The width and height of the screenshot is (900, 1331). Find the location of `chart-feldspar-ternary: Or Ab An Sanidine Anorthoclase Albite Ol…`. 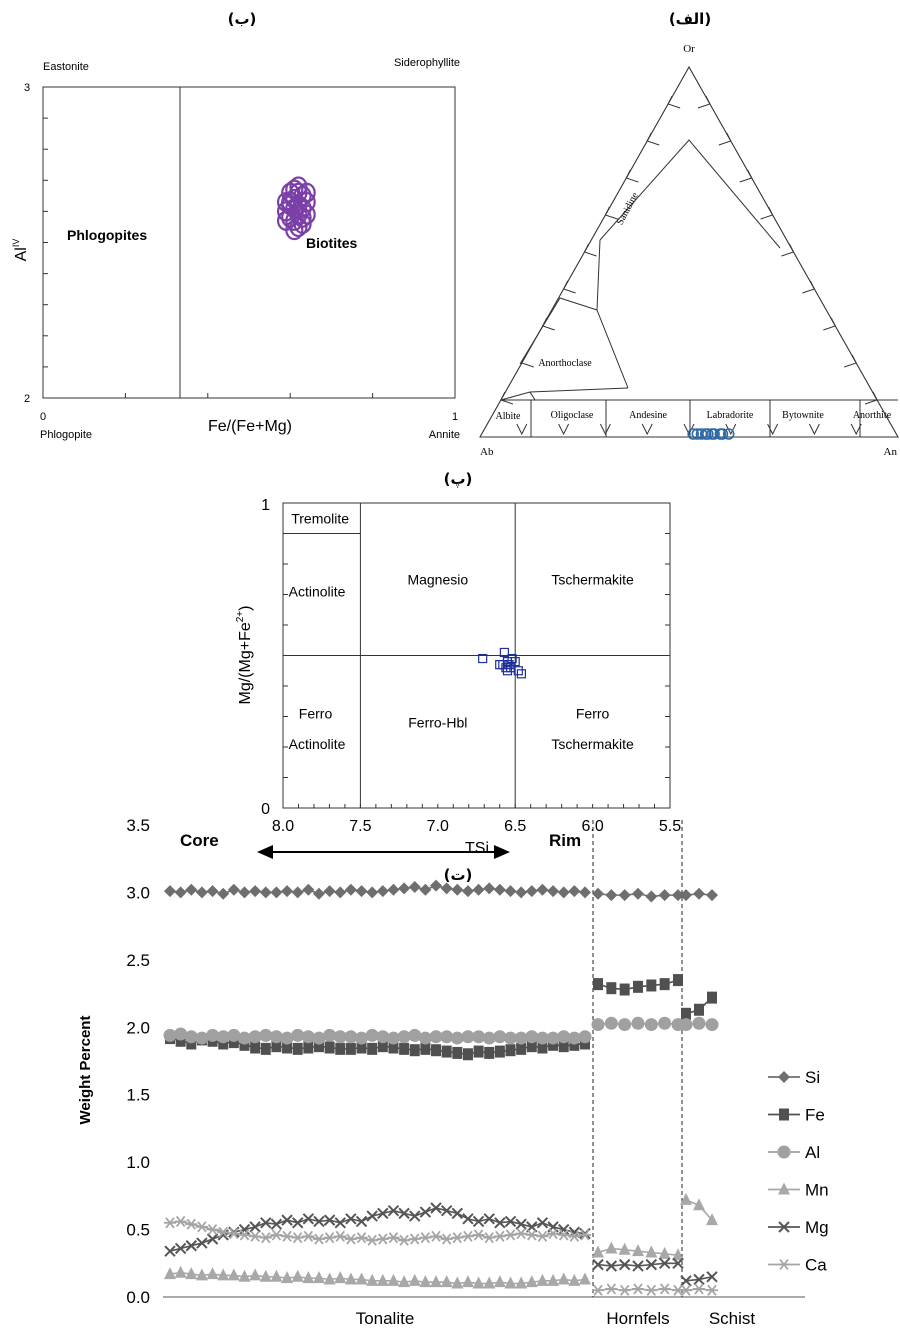

chart-feldspar-ternary: Or Ab An Sanidine Anorthoclase Albite Ol… is located at coordinates (689, 250).